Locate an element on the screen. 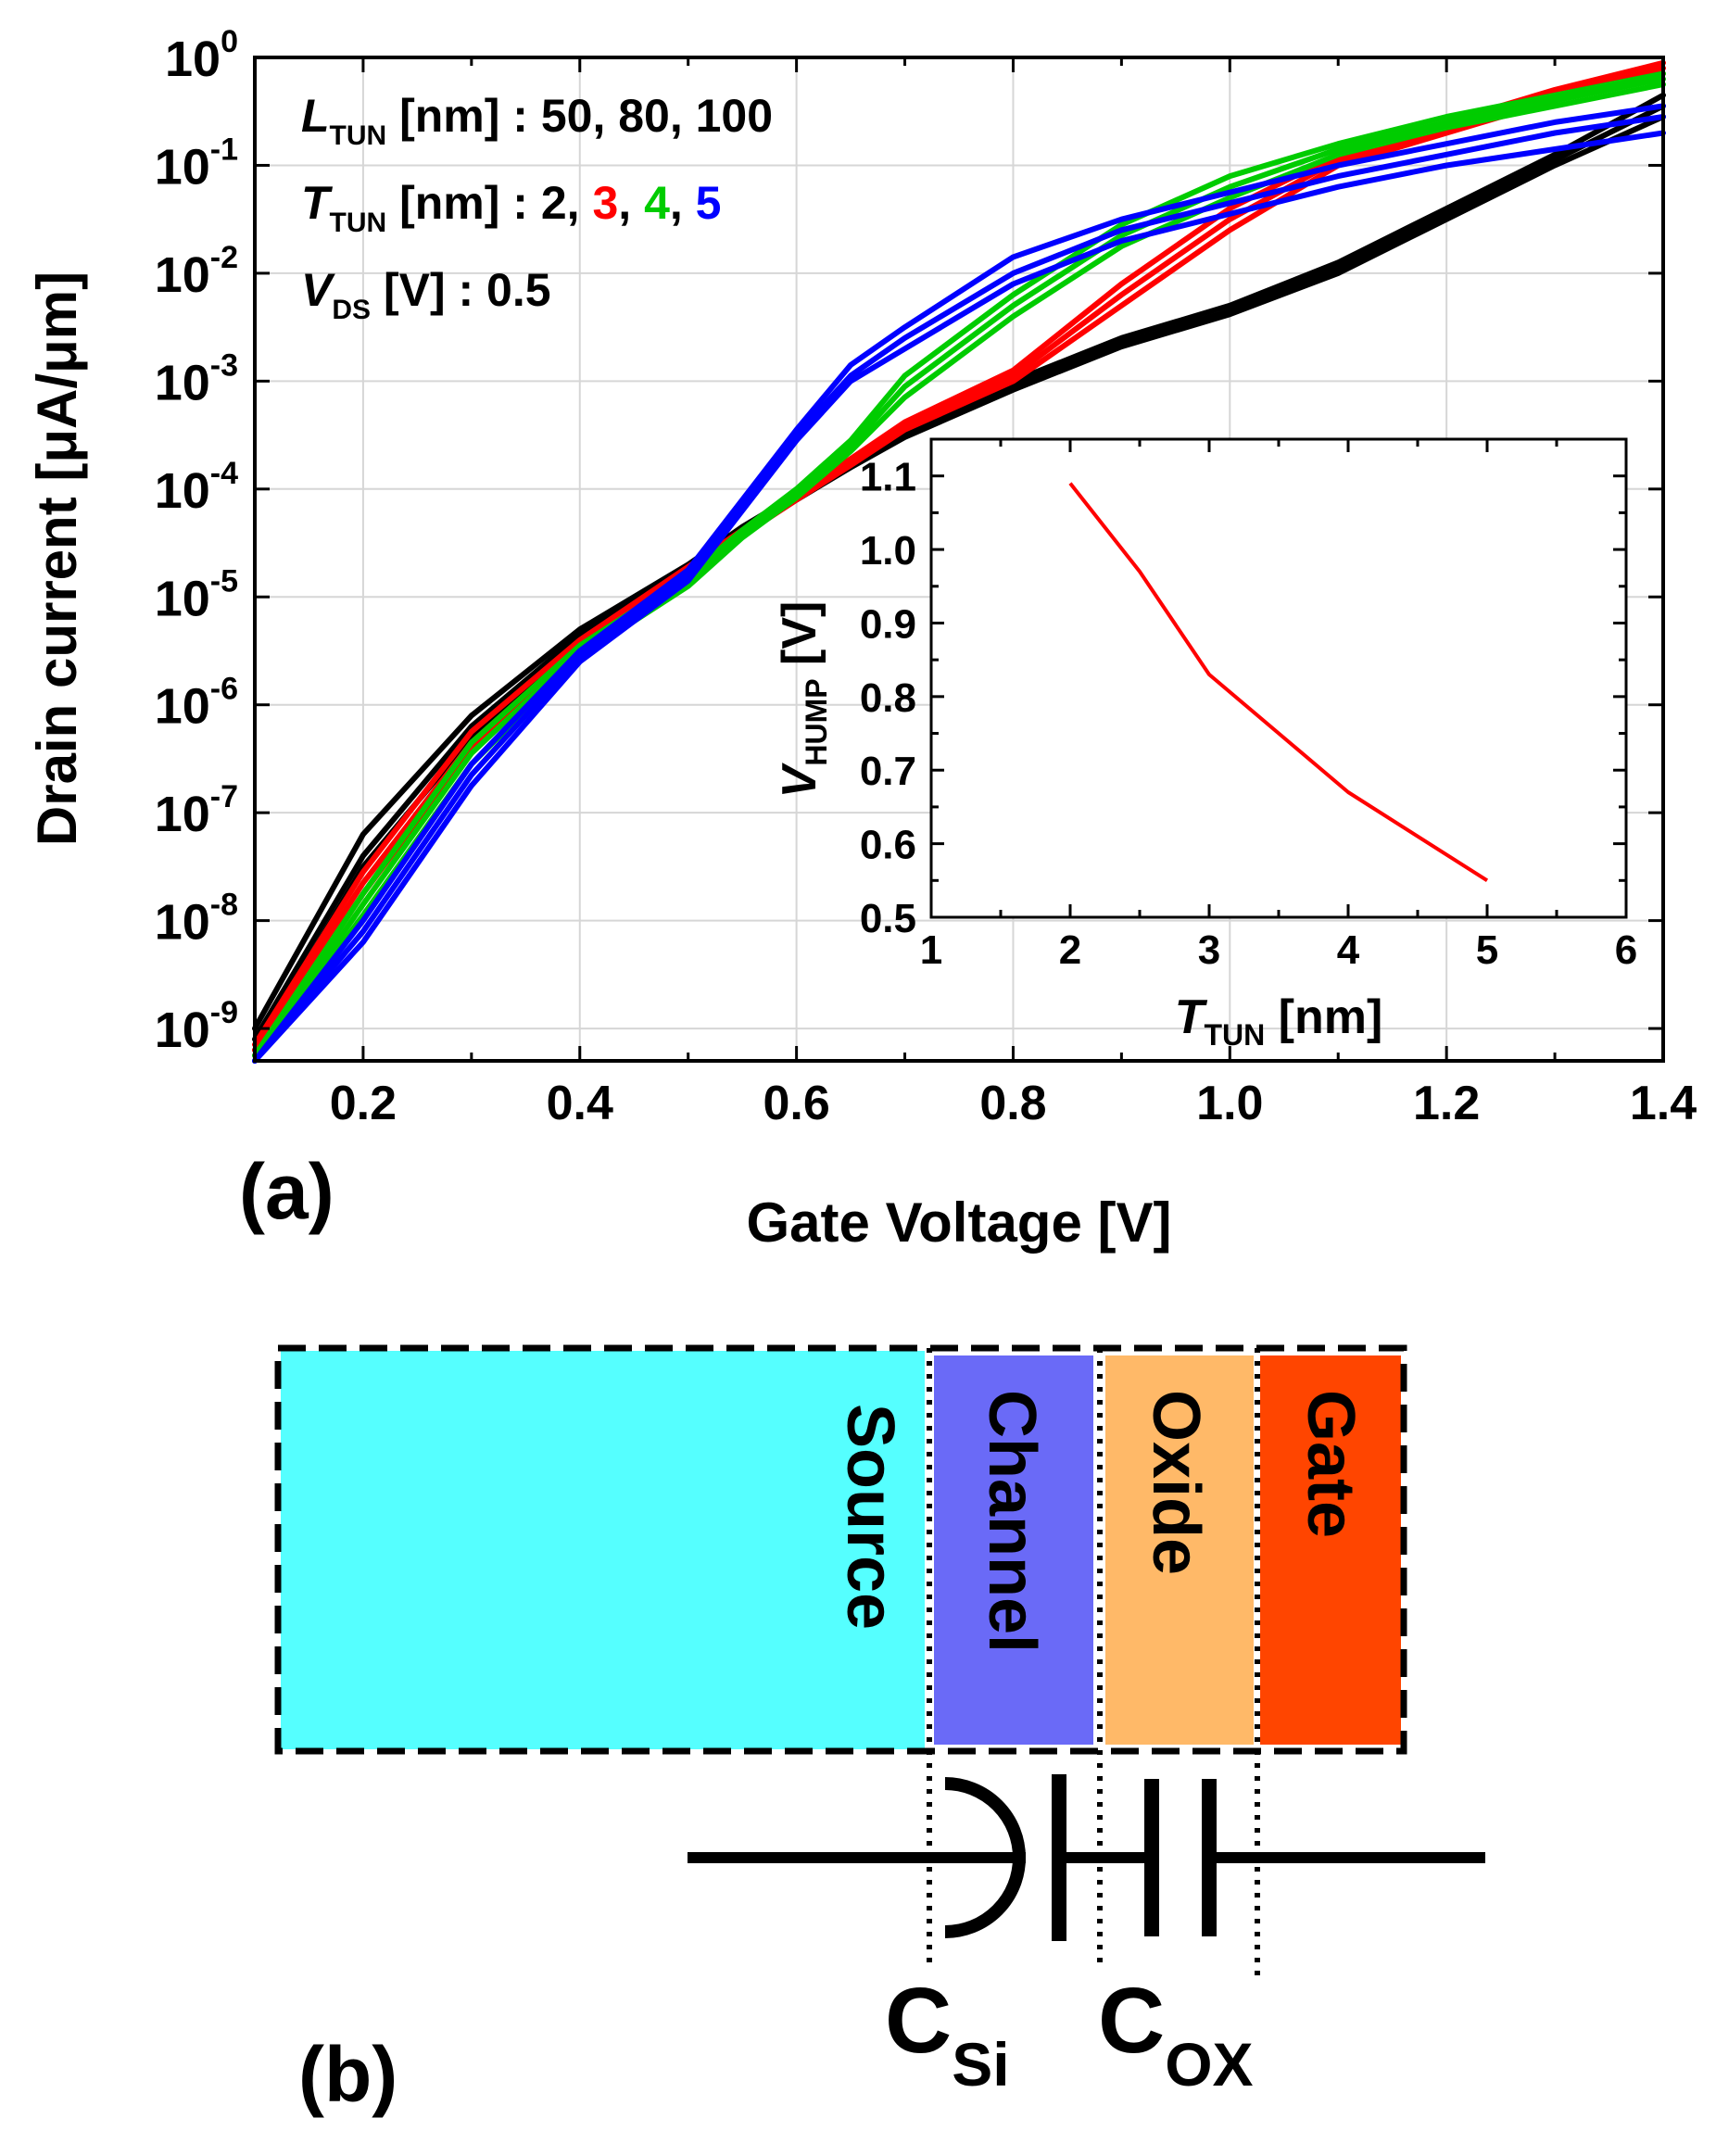  c-ox-label: COX is located at coordinates (1176, 2034).